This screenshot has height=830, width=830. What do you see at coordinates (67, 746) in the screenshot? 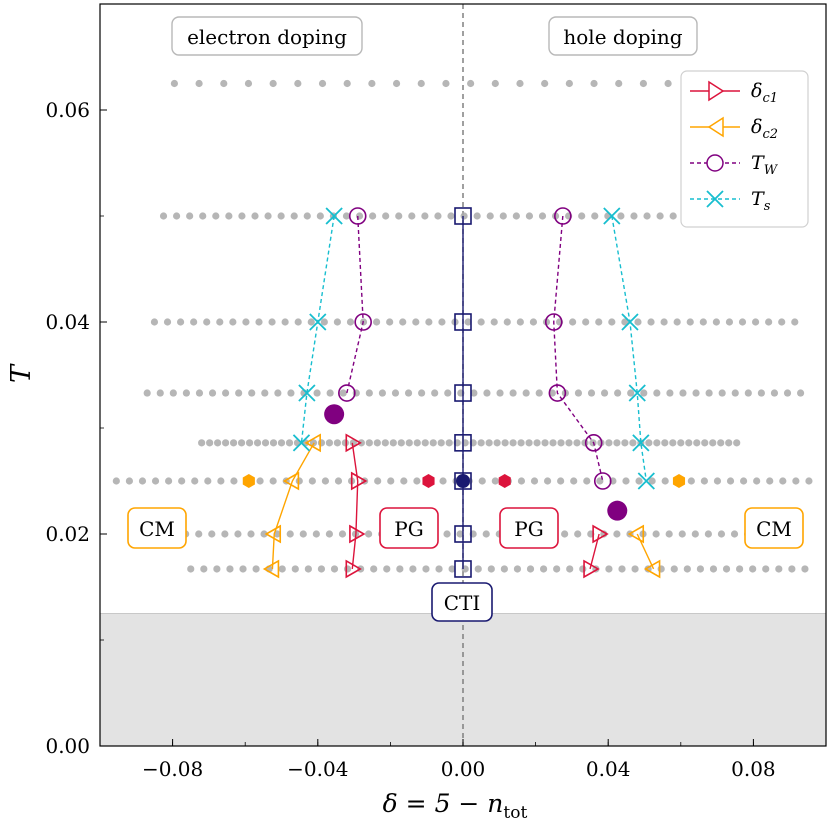
I see `y-tick-label: 0.00` at bounding box center [67, 746].